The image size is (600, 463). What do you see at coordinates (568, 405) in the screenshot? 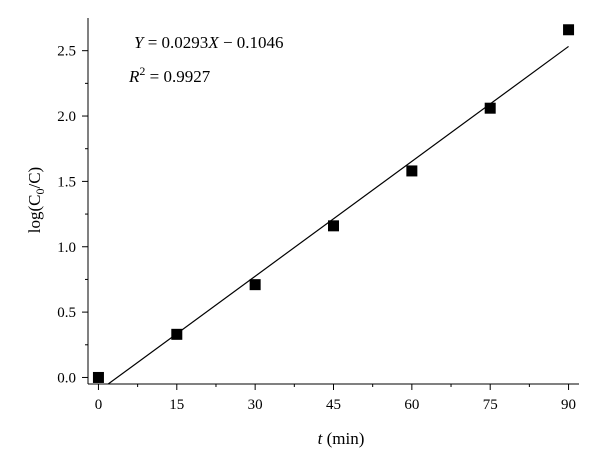
I see `x-tick-label: 90` at bounding box center [568, 405].